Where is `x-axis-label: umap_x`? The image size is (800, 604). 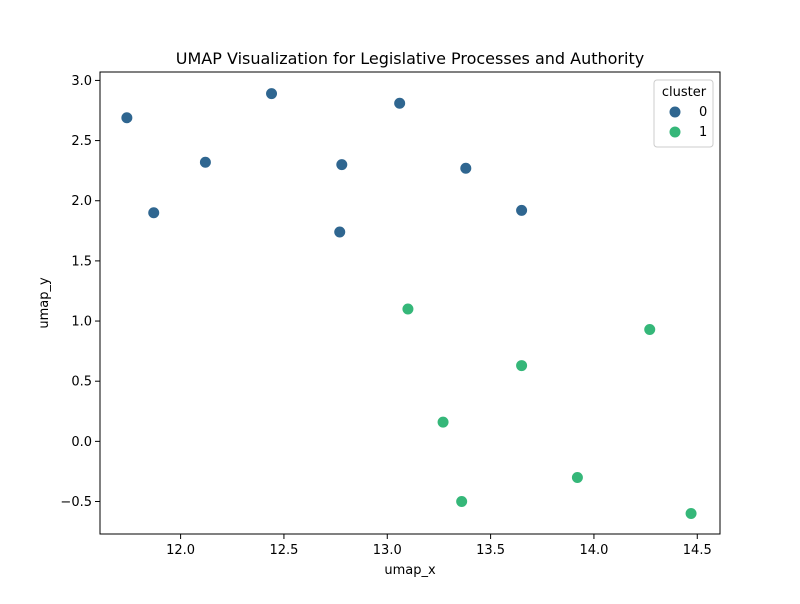
x-axis-label: umap_x is located at coordinates (410, 570).